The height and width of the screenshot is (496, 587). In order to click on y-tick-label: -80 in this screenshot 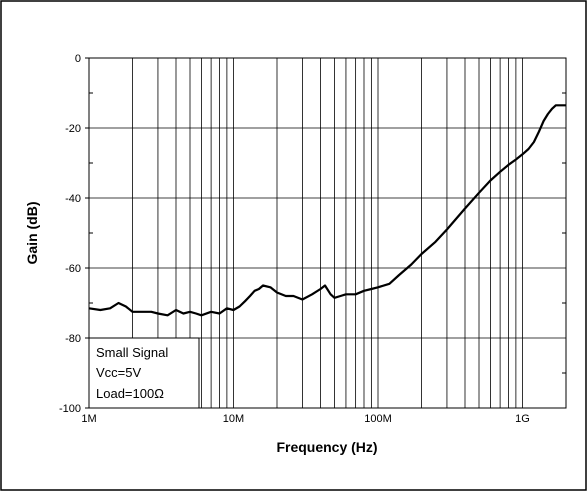, I will do `click(73, 339)`.